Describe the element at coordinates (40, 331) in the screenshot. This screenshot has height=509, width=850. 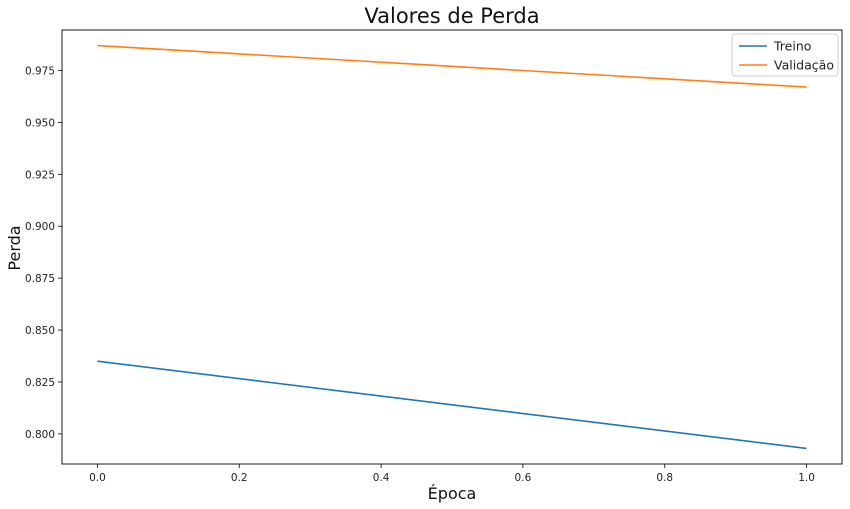
I see `y-tick-label: 0.850` at that location.